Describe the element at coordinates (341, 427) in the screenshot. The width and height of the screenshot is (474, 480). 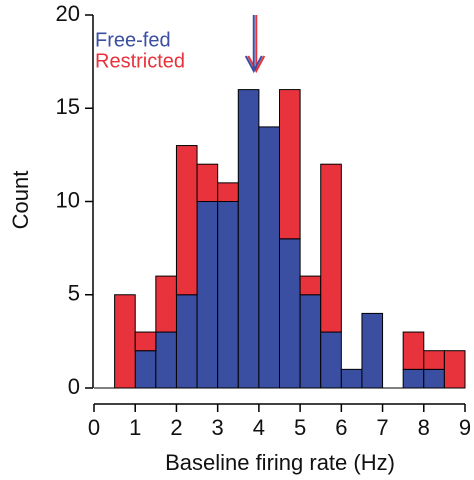
I see `x-tick-label: 6` at that location.